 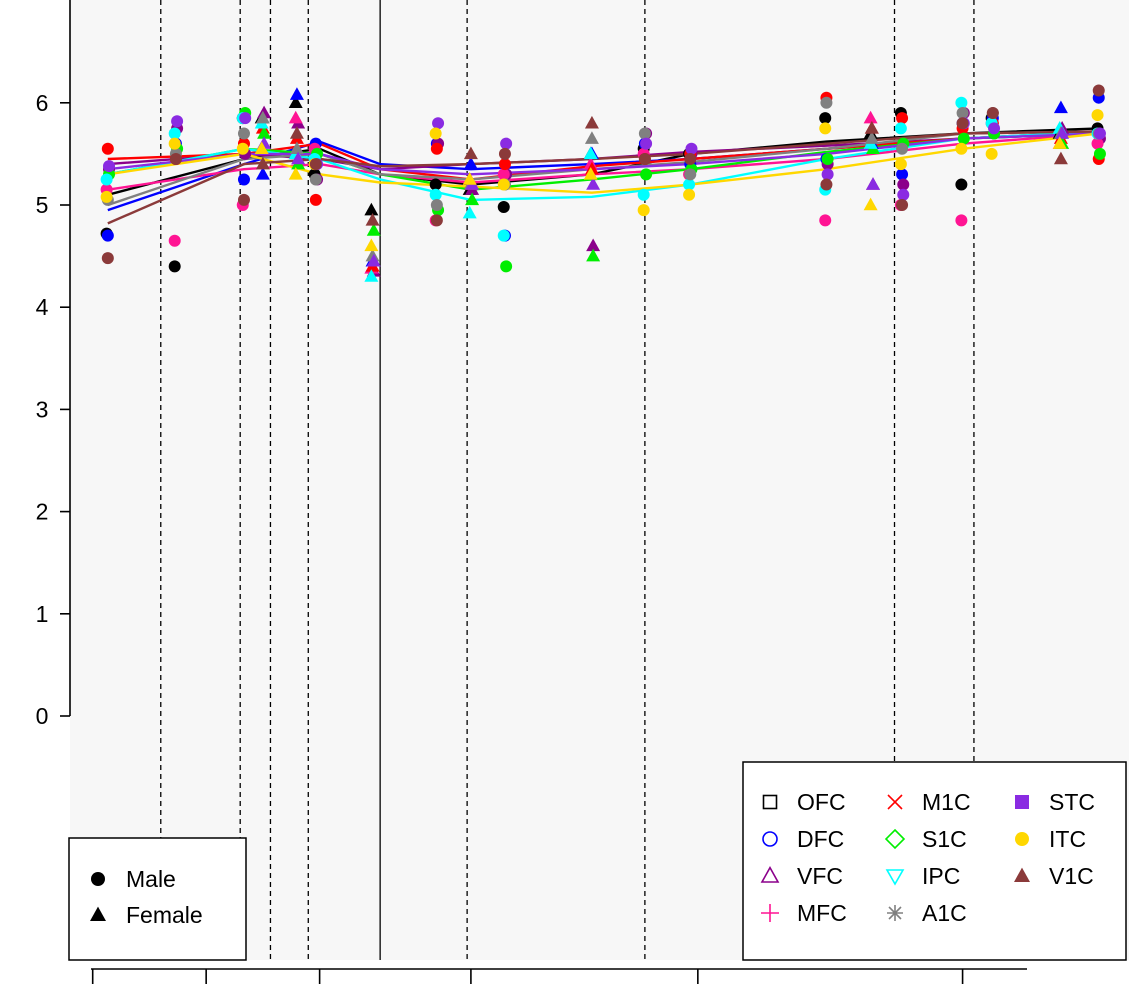 I want to click on fit-line-itc, so click(x=603, y=163).